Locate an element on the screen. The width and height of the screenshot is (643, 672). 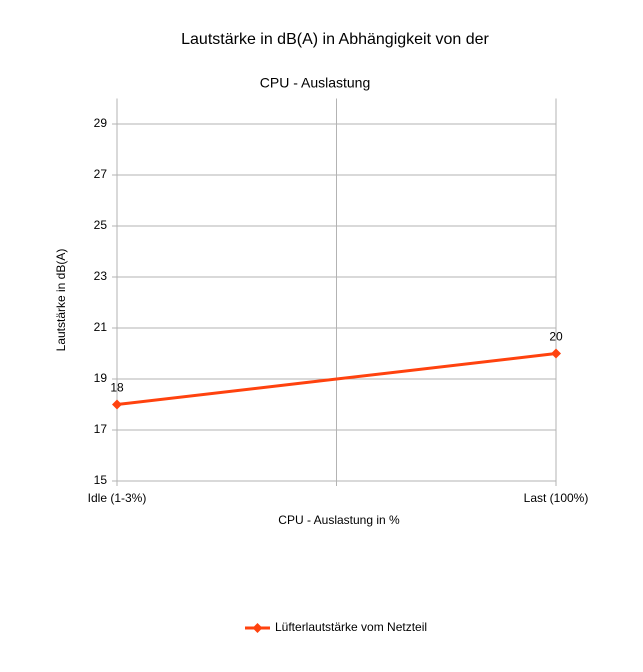
x-tick-label: Last (100%) is located at coordinates (556, 498).